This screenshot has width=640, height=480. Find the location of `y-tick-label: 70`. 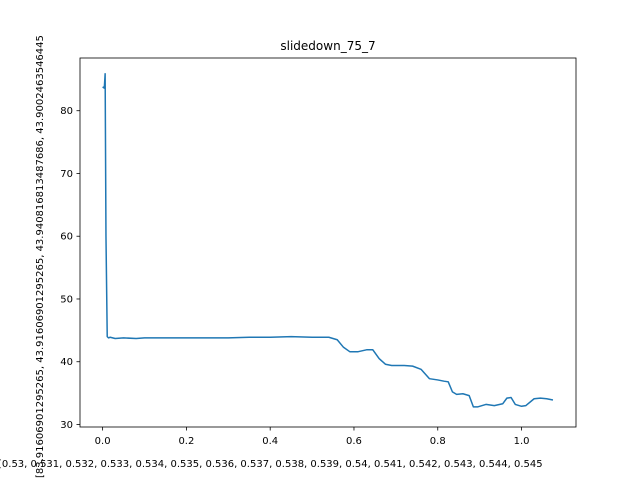

y-tick-label: 70 is located at coordinates (66, 174).